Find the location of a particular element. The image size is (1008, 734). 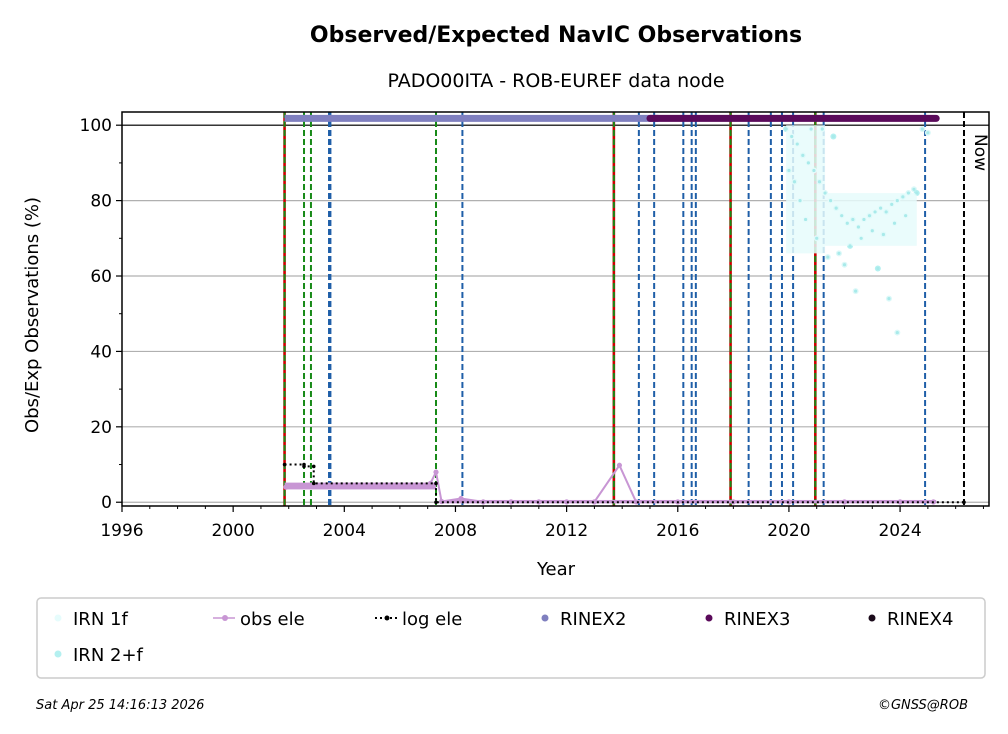

legend-box is located at coordinates (511, 638).